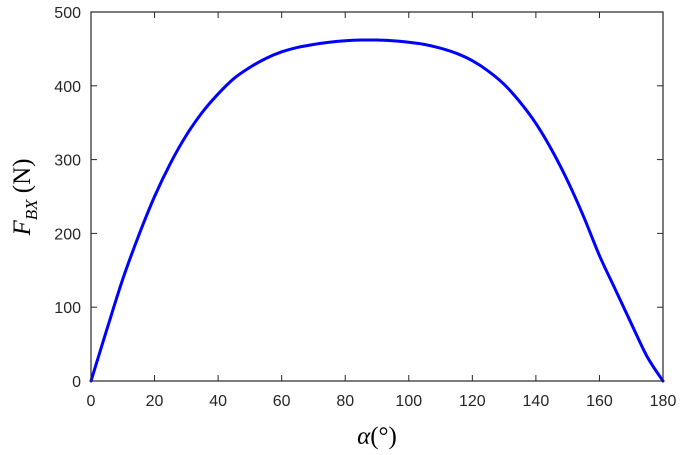  I want to click on y-tick-label: 200, so click(67, 234).